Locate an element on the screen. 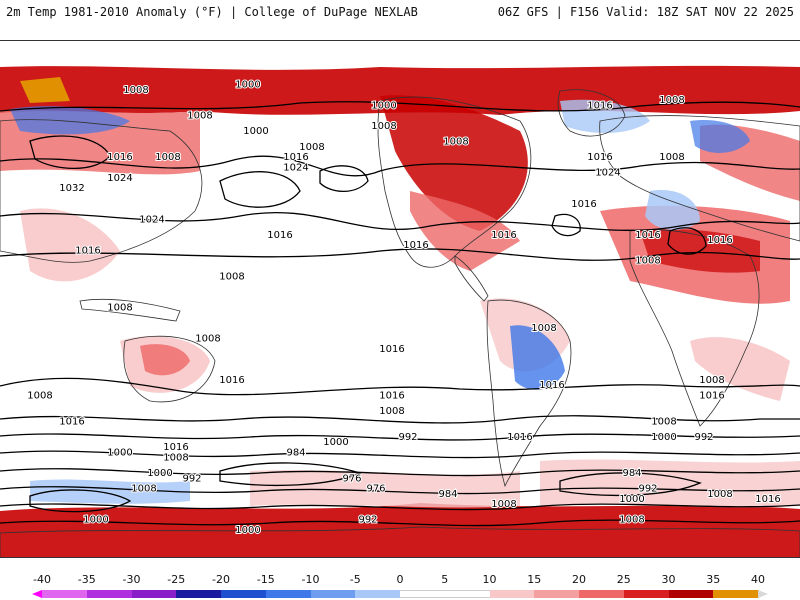 The image size is (800, 600). colorbar-tick-label: 5 is located at coordinates (445, 579).